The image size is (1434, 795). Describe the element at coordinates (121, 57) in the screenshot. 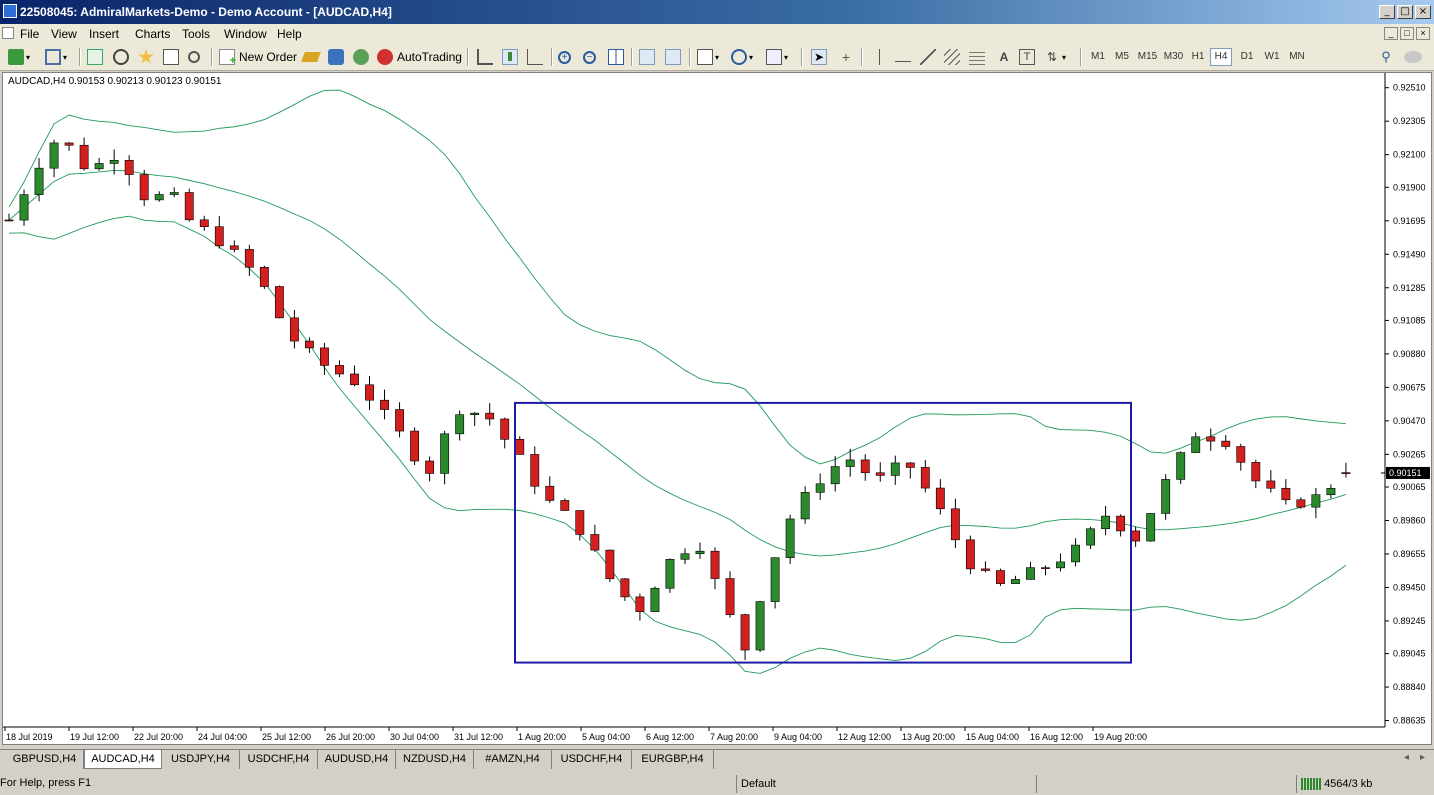

I see `navigator-button` at that location.